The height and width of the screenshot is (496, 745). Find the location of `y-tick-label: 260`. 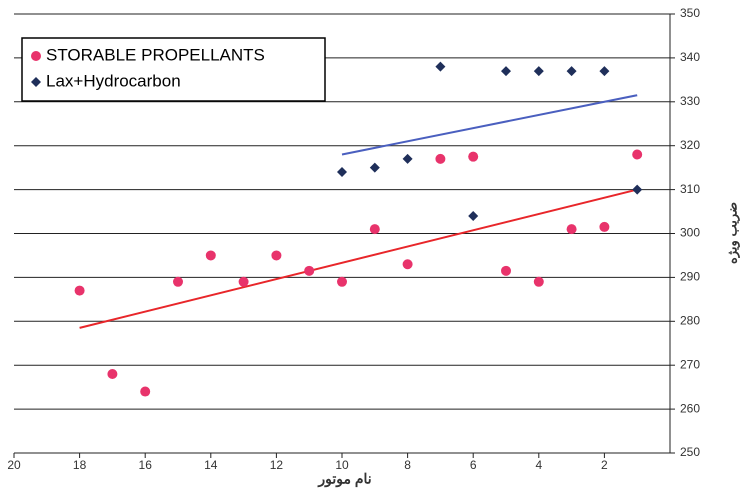

y-tick-label: 260 is located at coordinates (690, 408).